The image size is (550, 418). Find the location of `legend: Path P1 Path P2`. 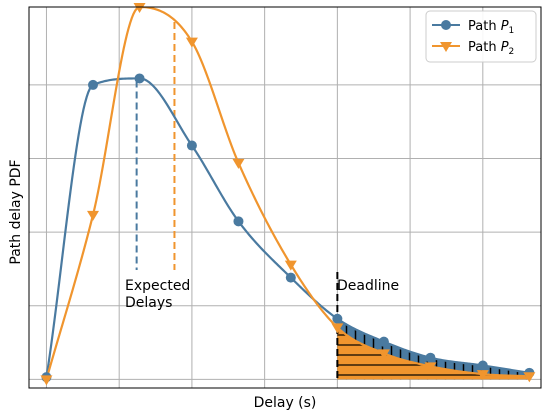

legend: Path P1 Path P2 is located at coordinates (481, 36).